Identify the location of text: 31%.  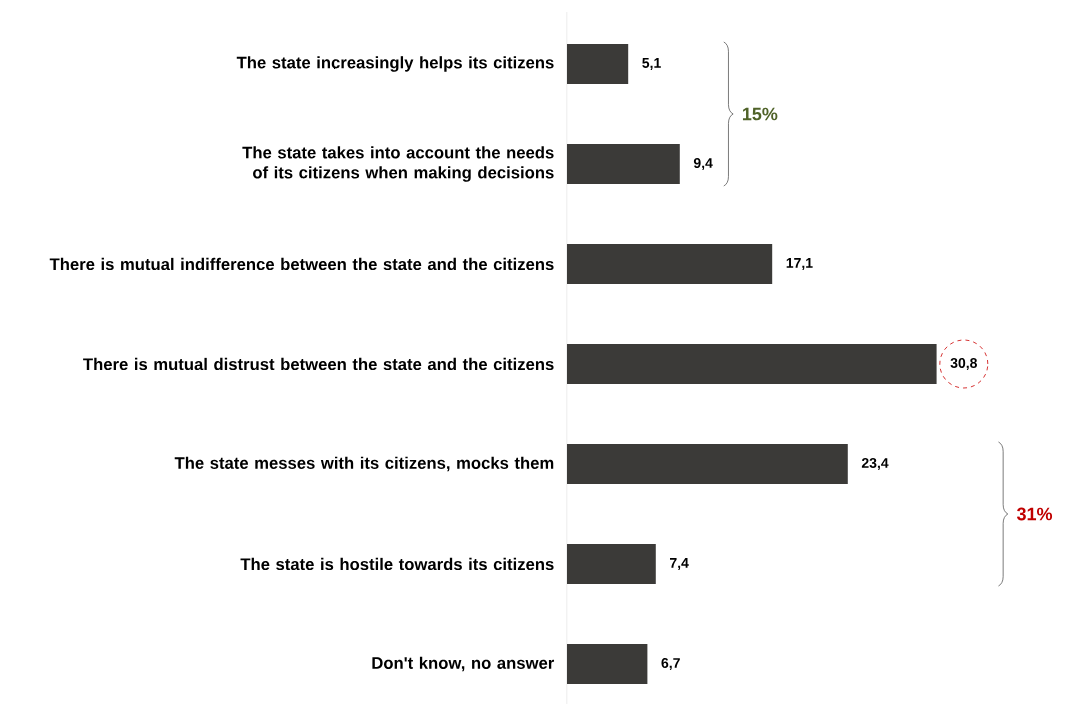
(1034, 514).